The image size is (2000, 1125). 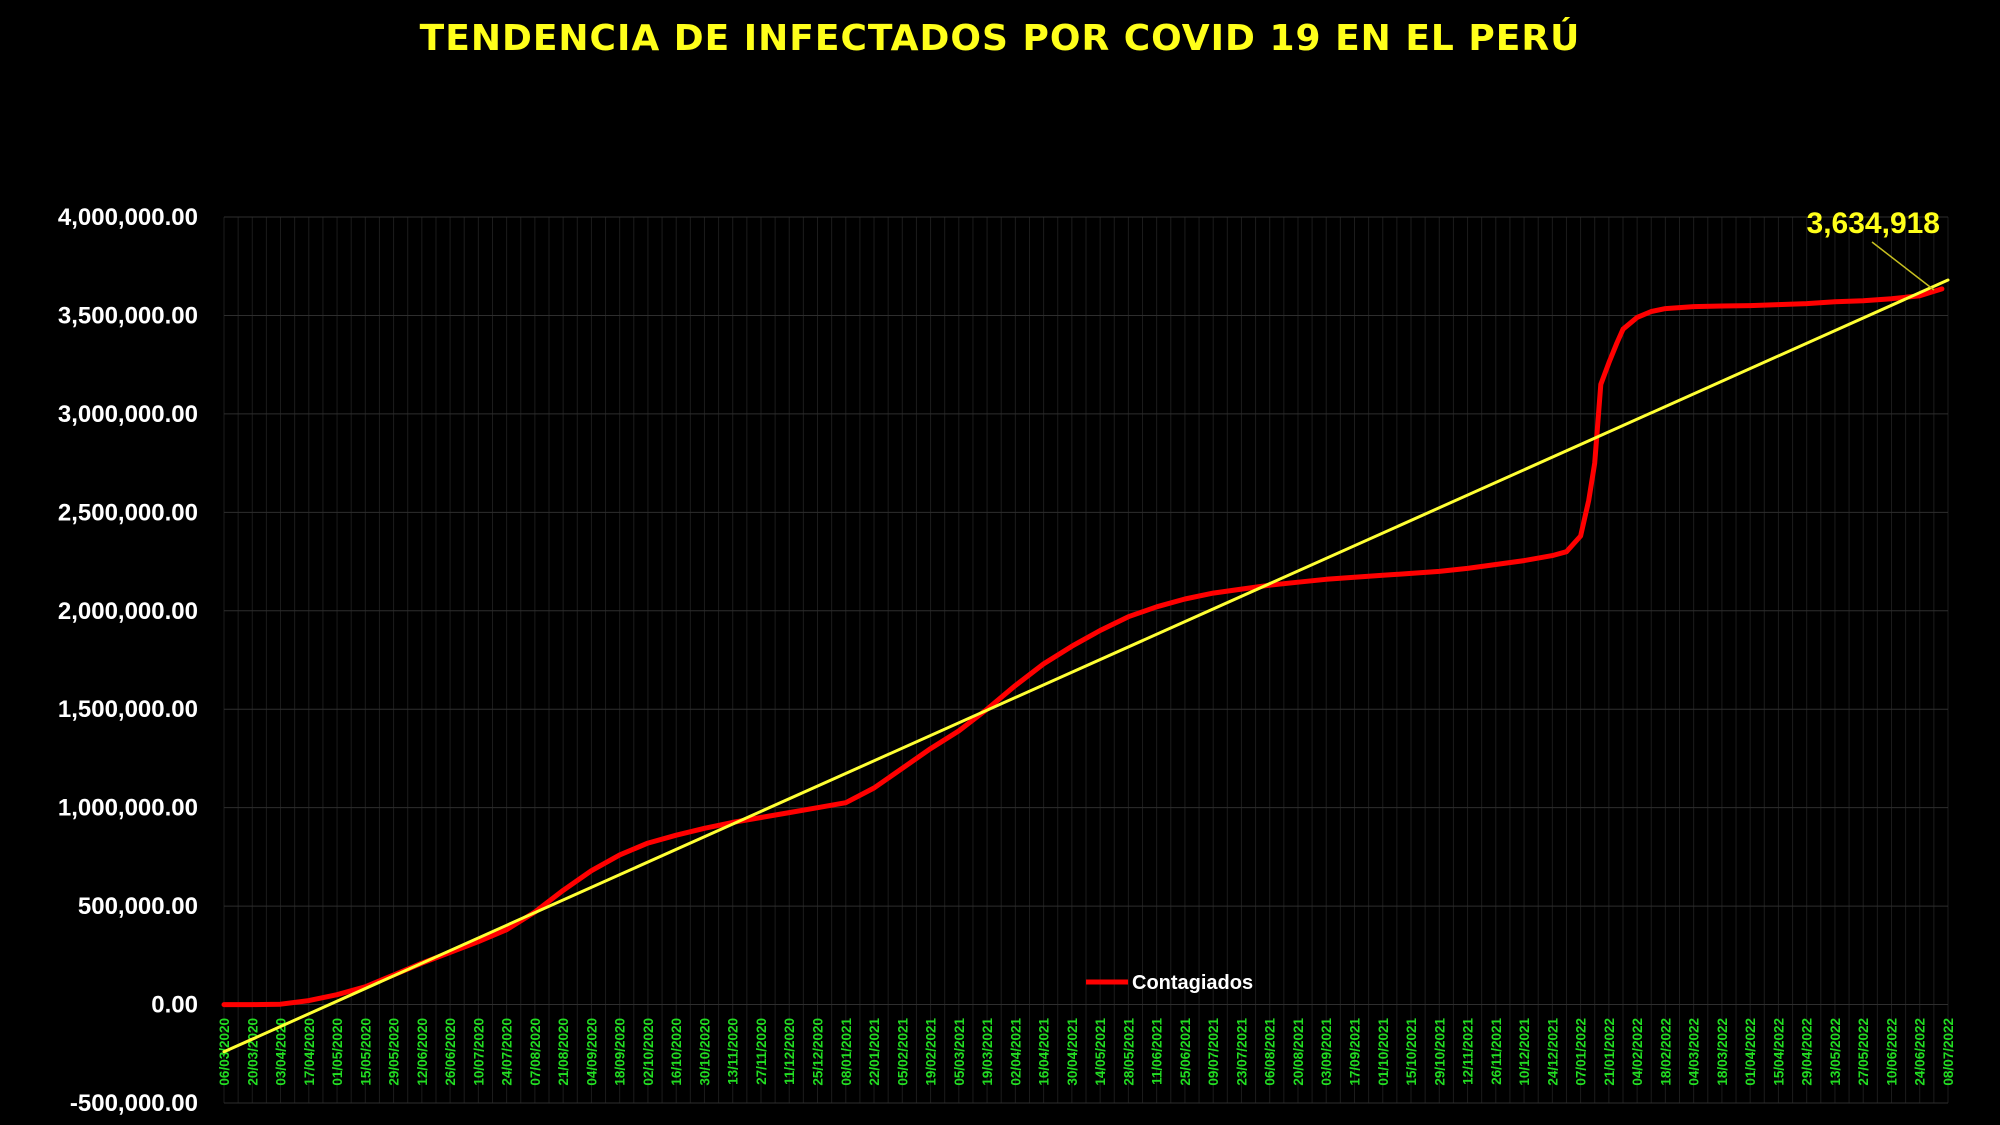 I want to click on x-tick-label: 17/04/2020, so click(x=309, y=1052).